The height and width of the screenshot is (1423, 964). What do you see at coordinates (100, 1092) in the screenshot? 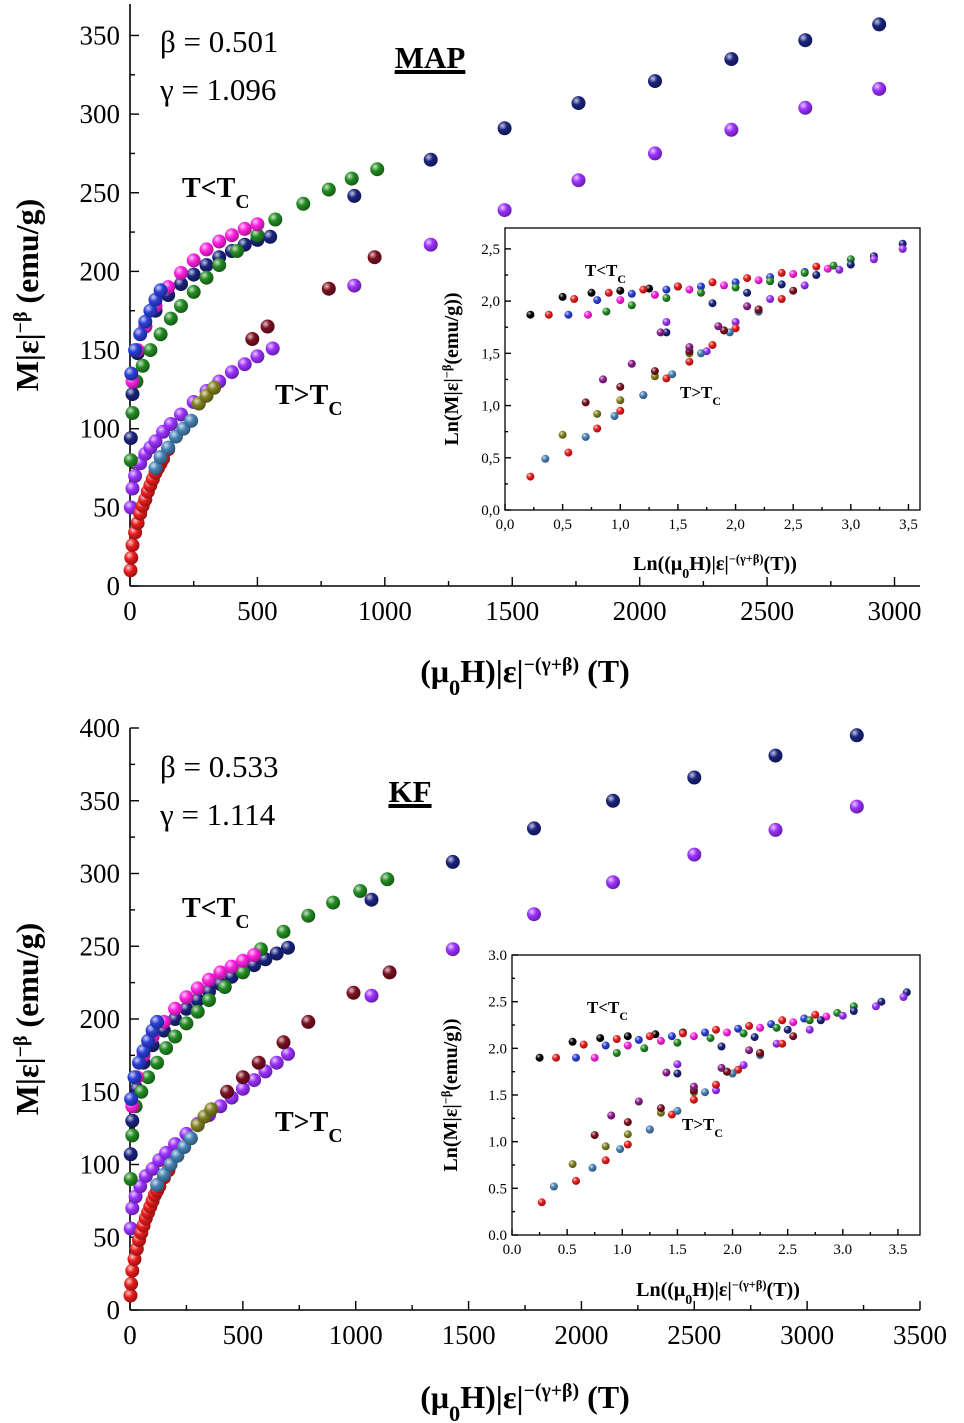
I see `y-tick-label: 150` at bounding box center [100, 1092].